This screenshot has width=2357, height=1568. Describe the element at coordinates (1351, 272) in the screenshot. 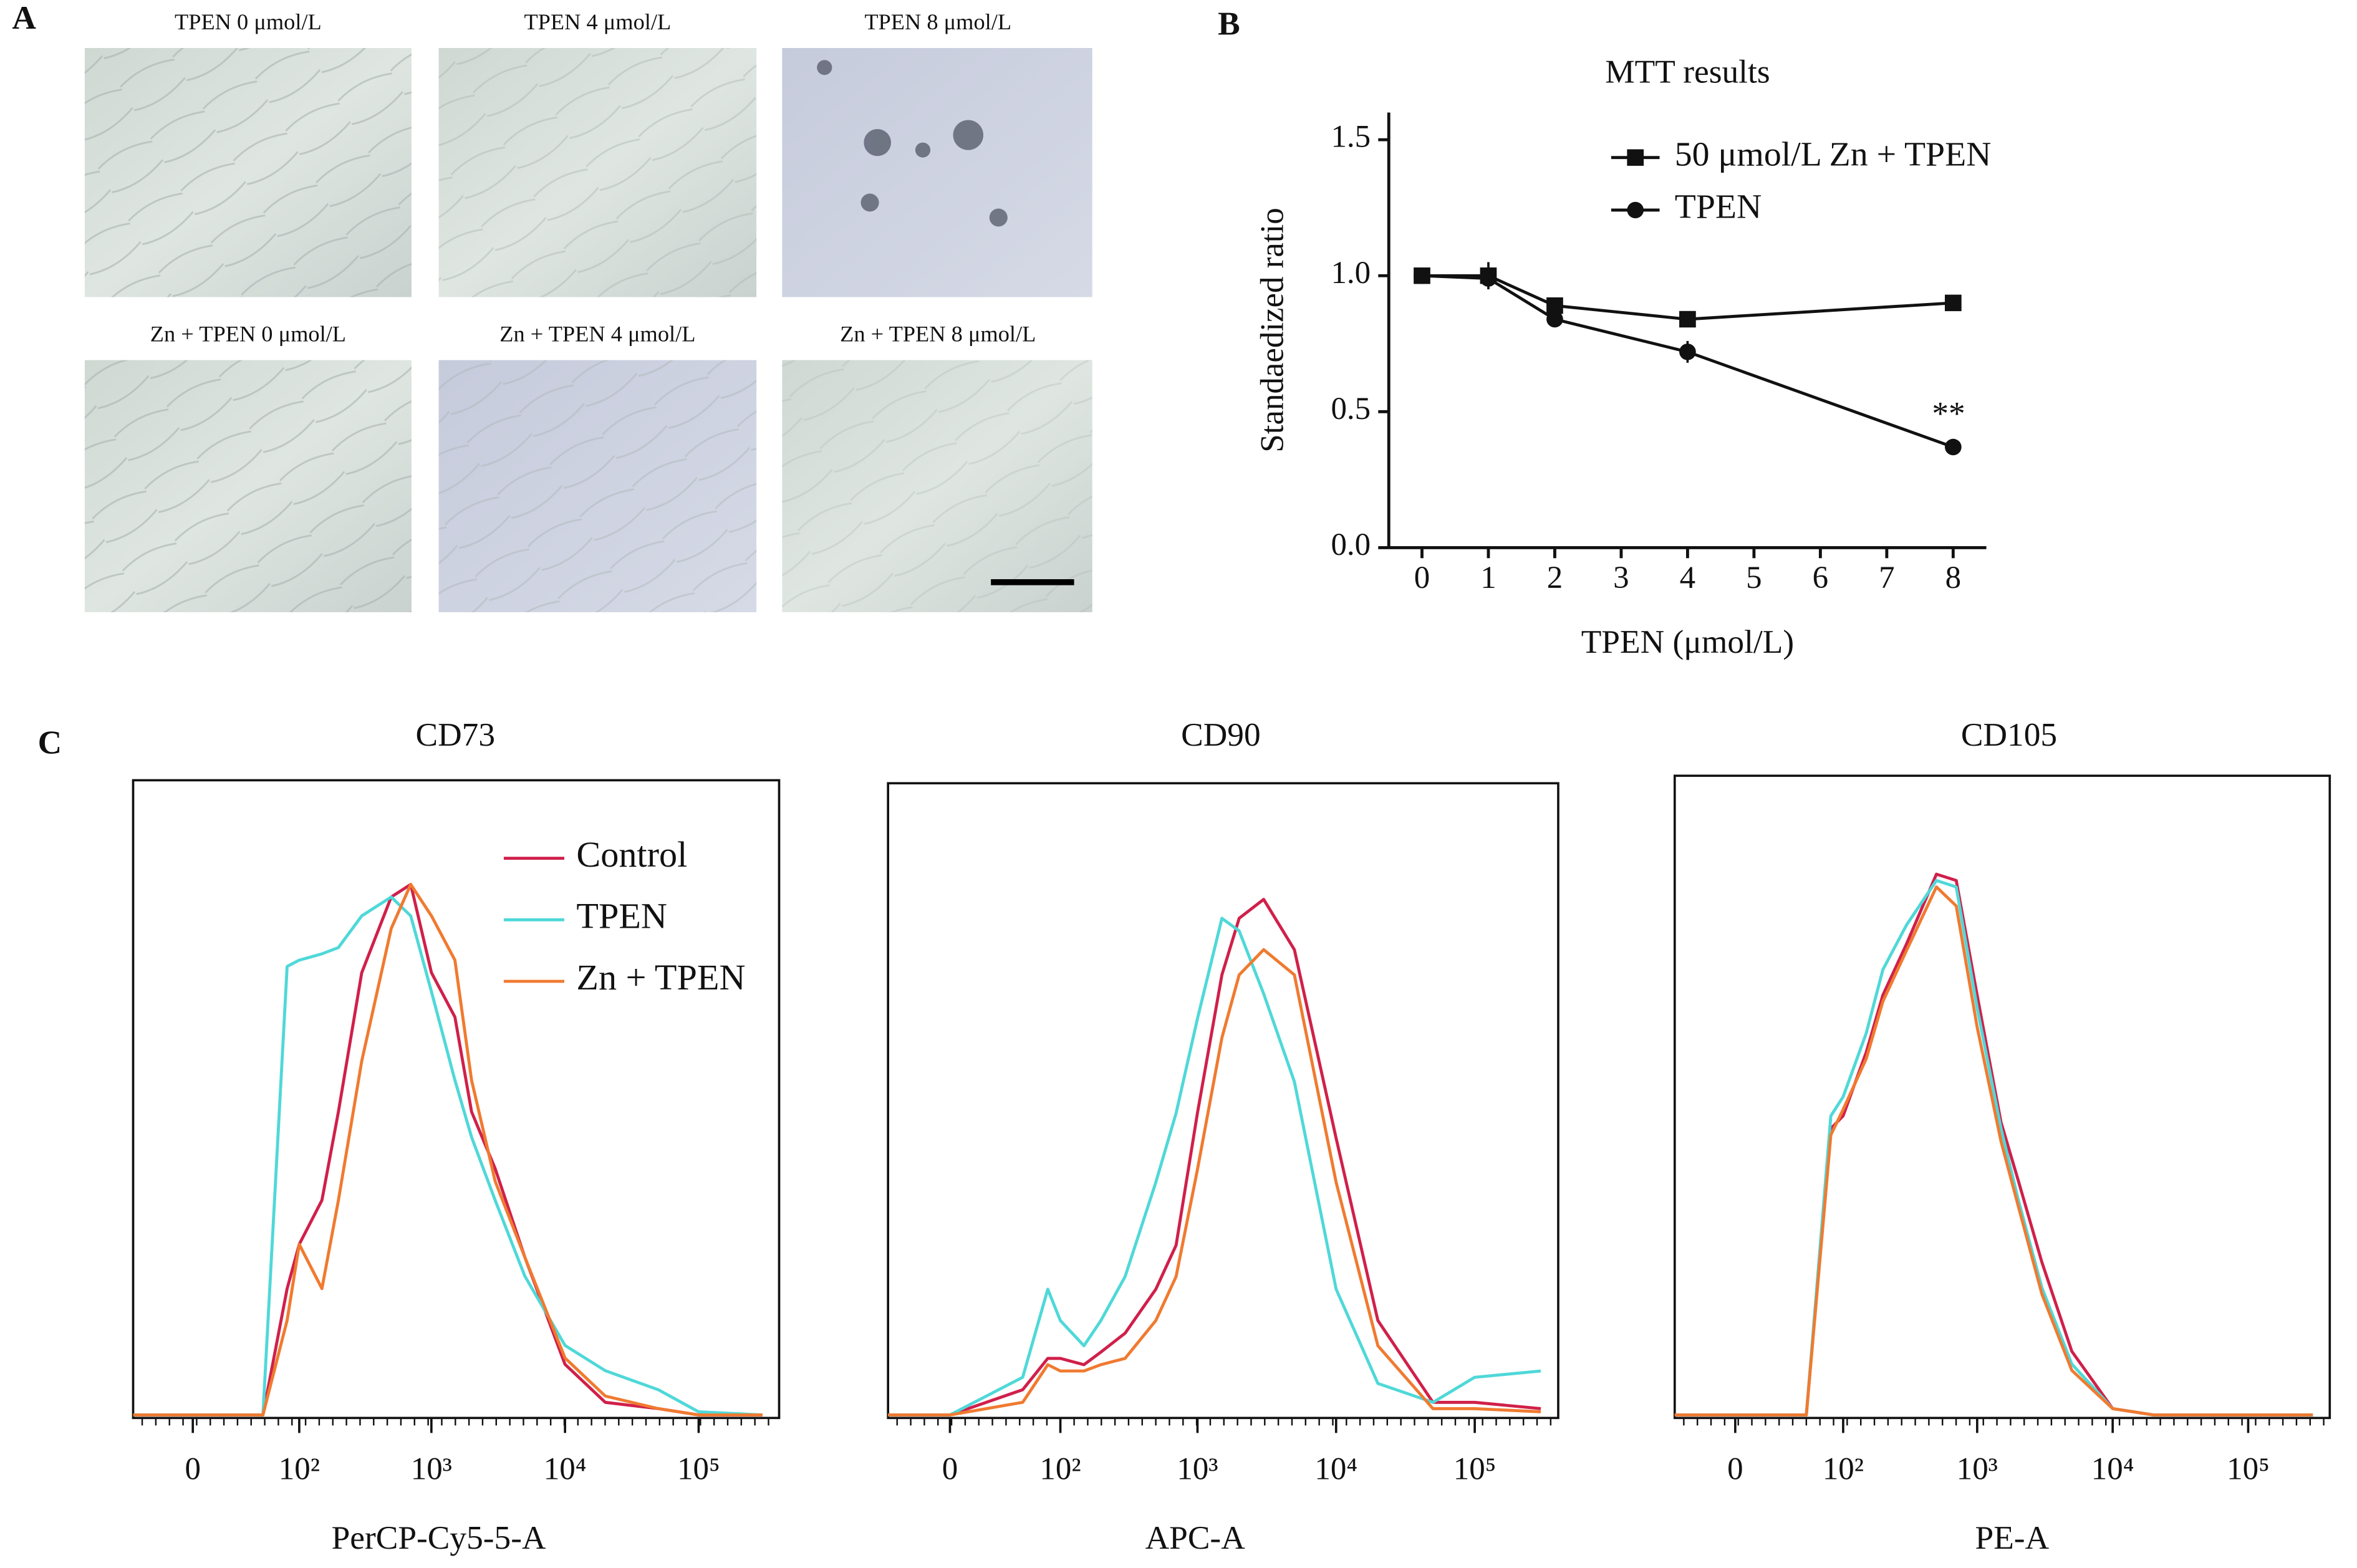

I see `y-tick-label: 1.0` at that location.